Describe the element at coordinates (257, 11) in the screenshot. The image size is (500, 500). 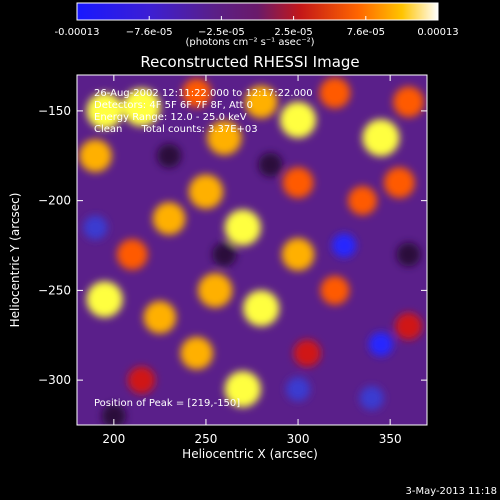
I see `colorbar` at that location.